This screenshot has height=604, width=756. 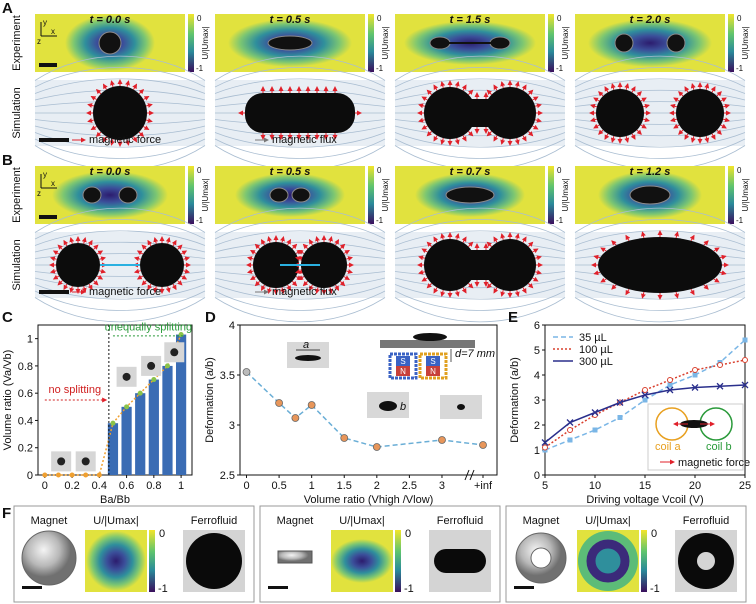 What do you see at coordinates (470, 43) in the screenshot?
I see `droplet-bridge` at bounding box center [470, 43].